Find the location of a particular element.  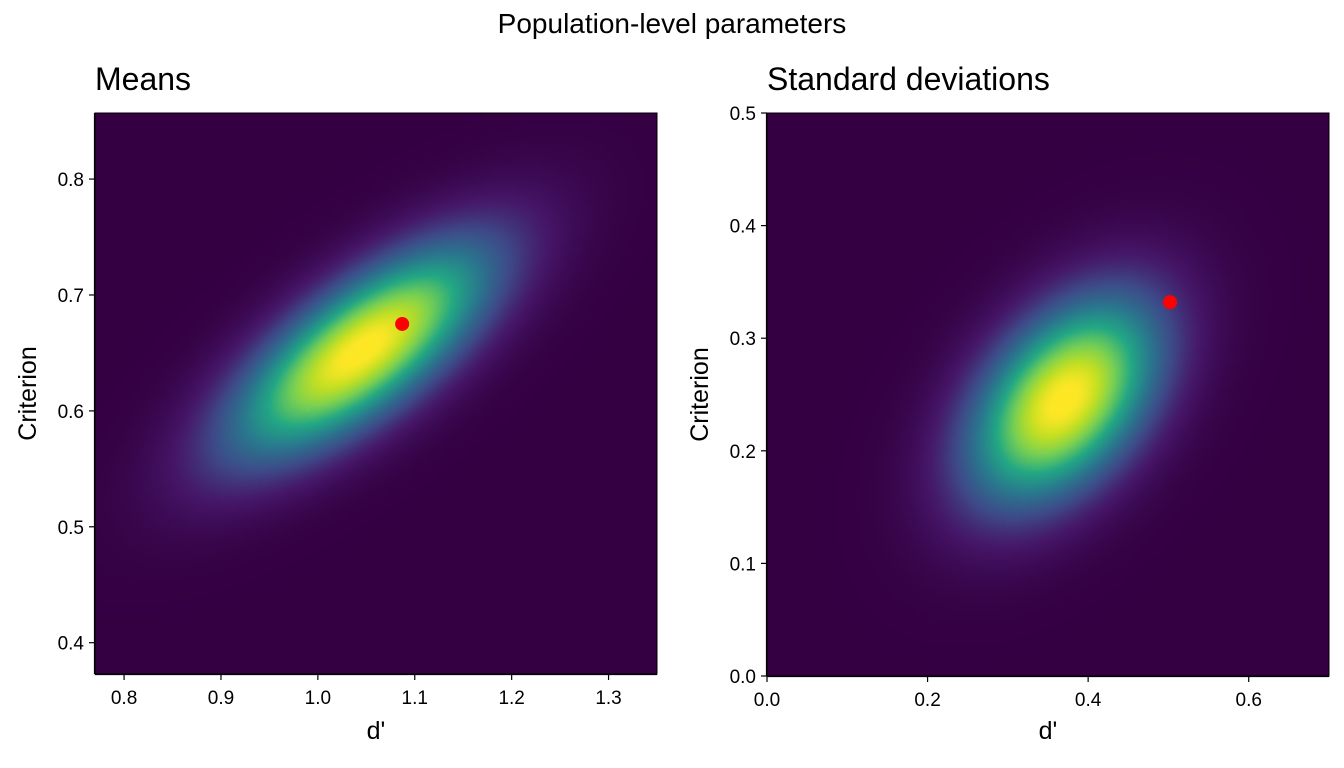

x-tick-label: 1.0 is located at coordinates (318, 698).